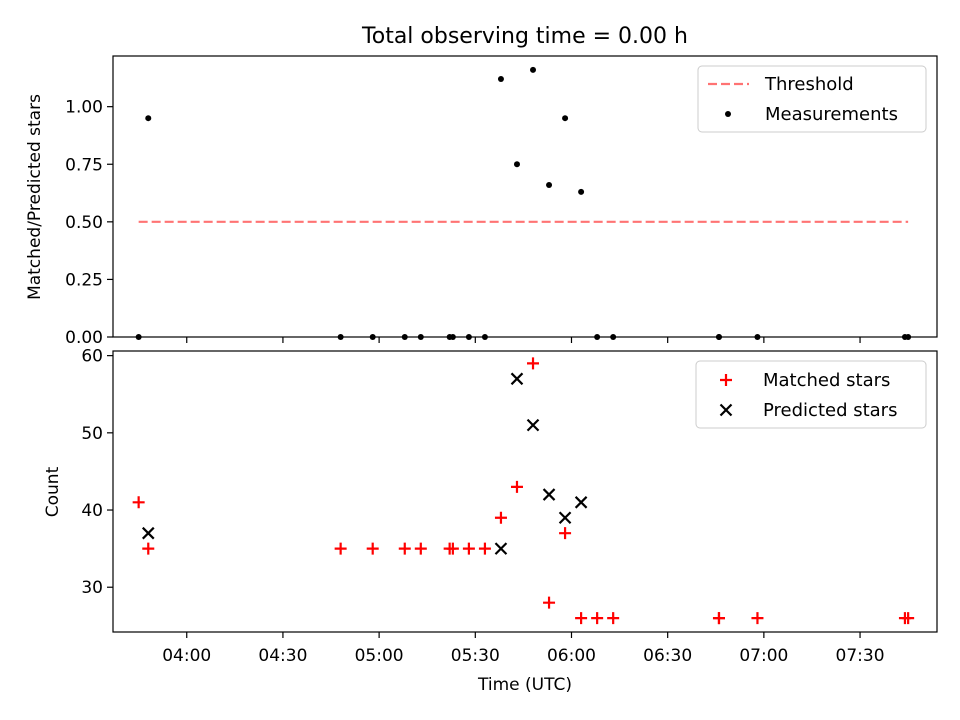 This screenshot has width=960, height=720. I want to click on bottom-legend-box, so click(811, 394).